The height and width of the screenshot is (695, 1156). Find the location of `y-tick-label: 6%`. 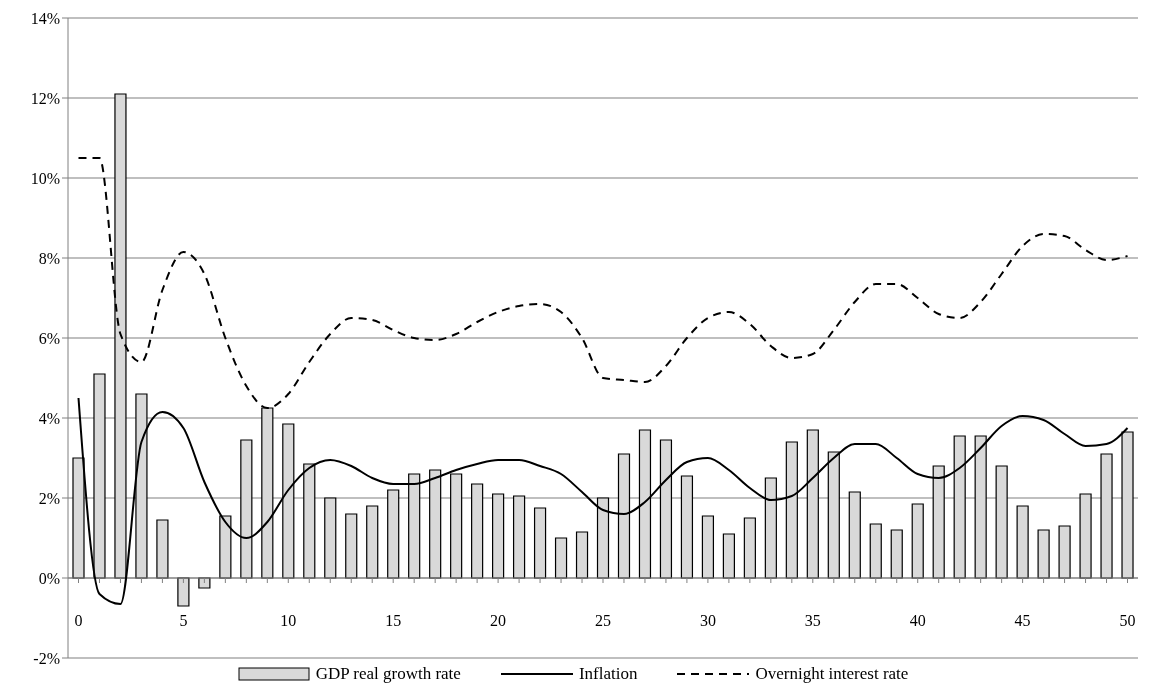

y-tick-label: 6% is located at coordinates (49, 338).